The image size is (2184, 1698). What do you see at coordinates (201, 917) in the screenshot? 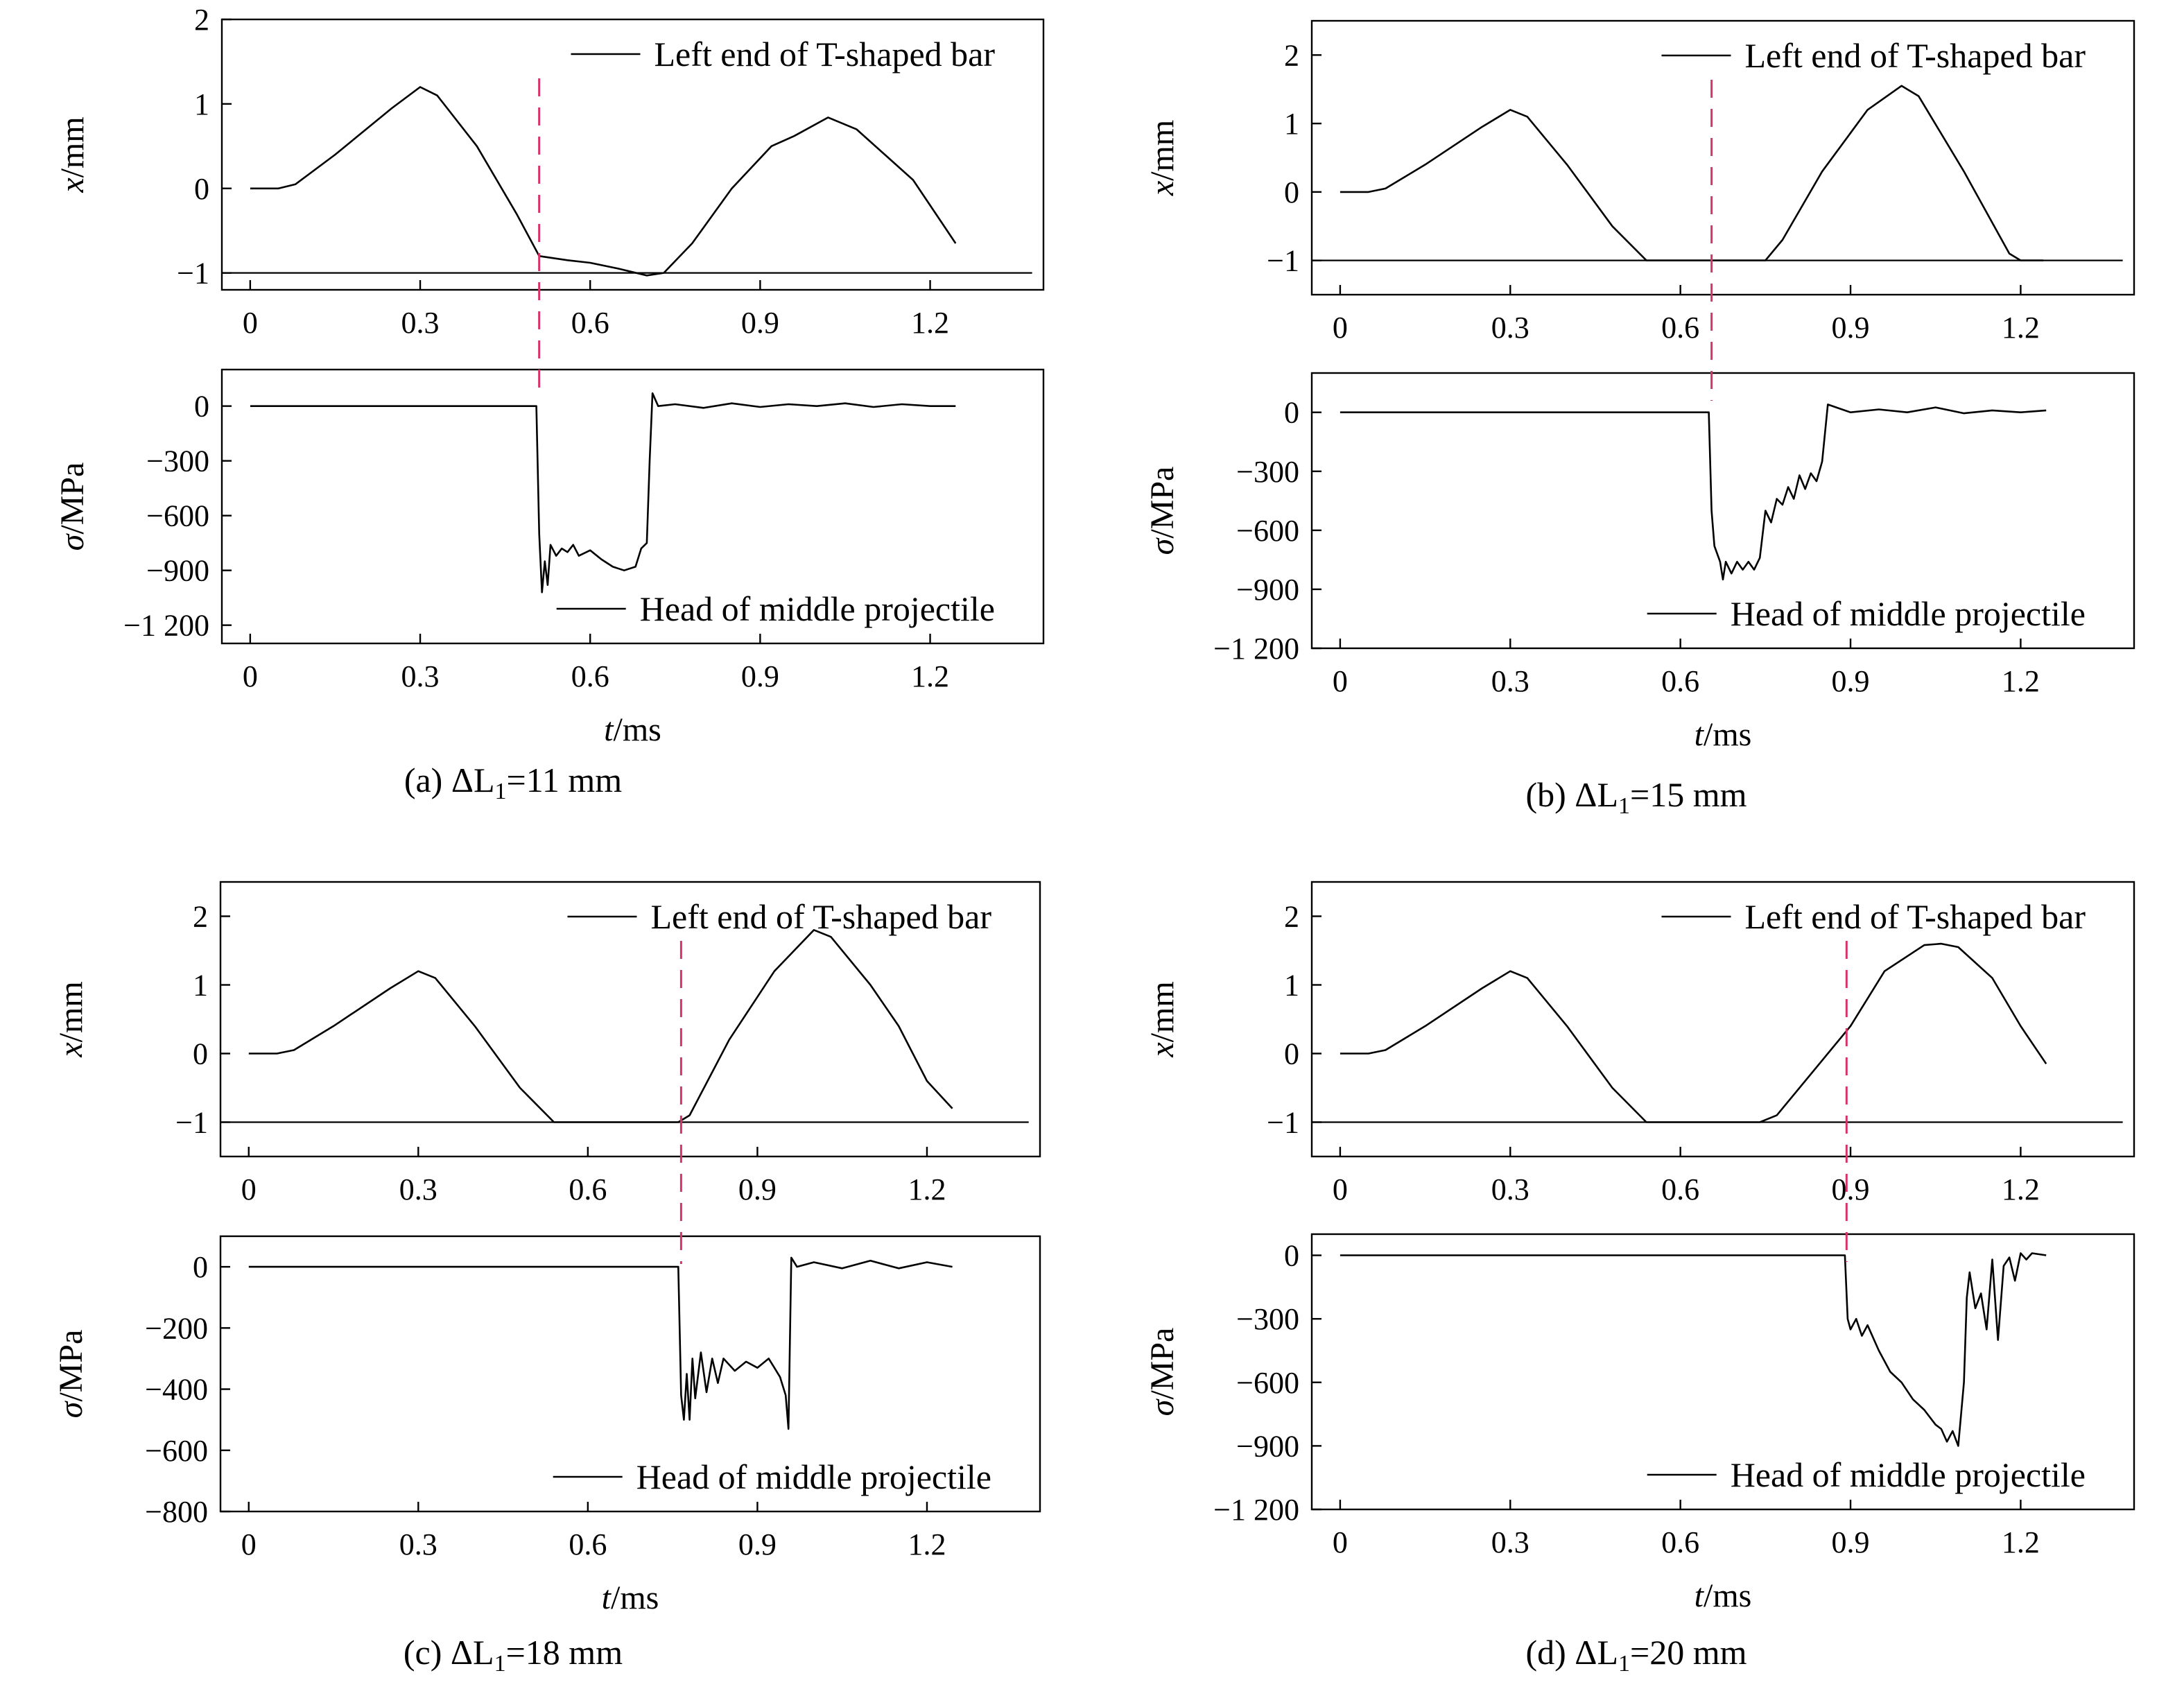
I see `y-tick-label: 2` at bounding box center [201, 917].